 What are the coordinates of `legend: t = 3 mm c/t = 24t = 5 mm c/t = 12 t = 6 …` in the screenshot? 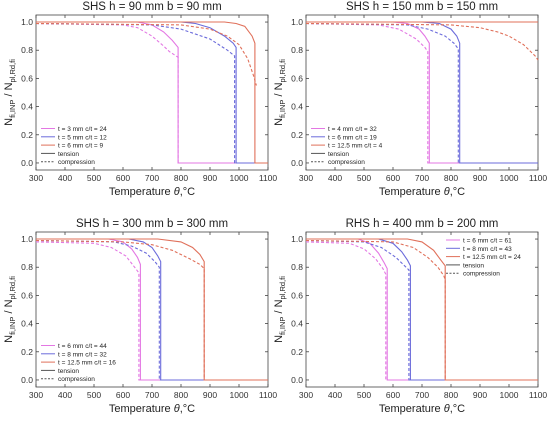 It's located at (74, 146).